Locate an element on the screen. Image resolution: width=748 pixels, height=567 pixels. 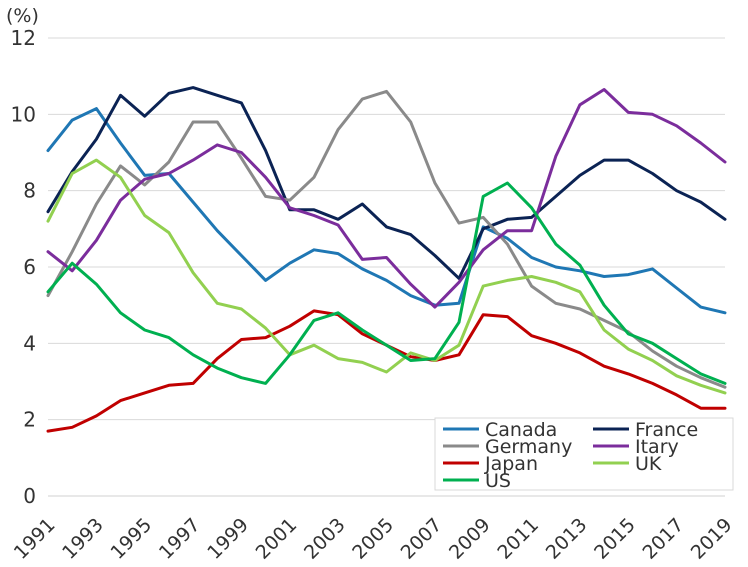
y-axis-ticks: 0 2 4 6 8 10 12 is located at coordinates (23, 267).